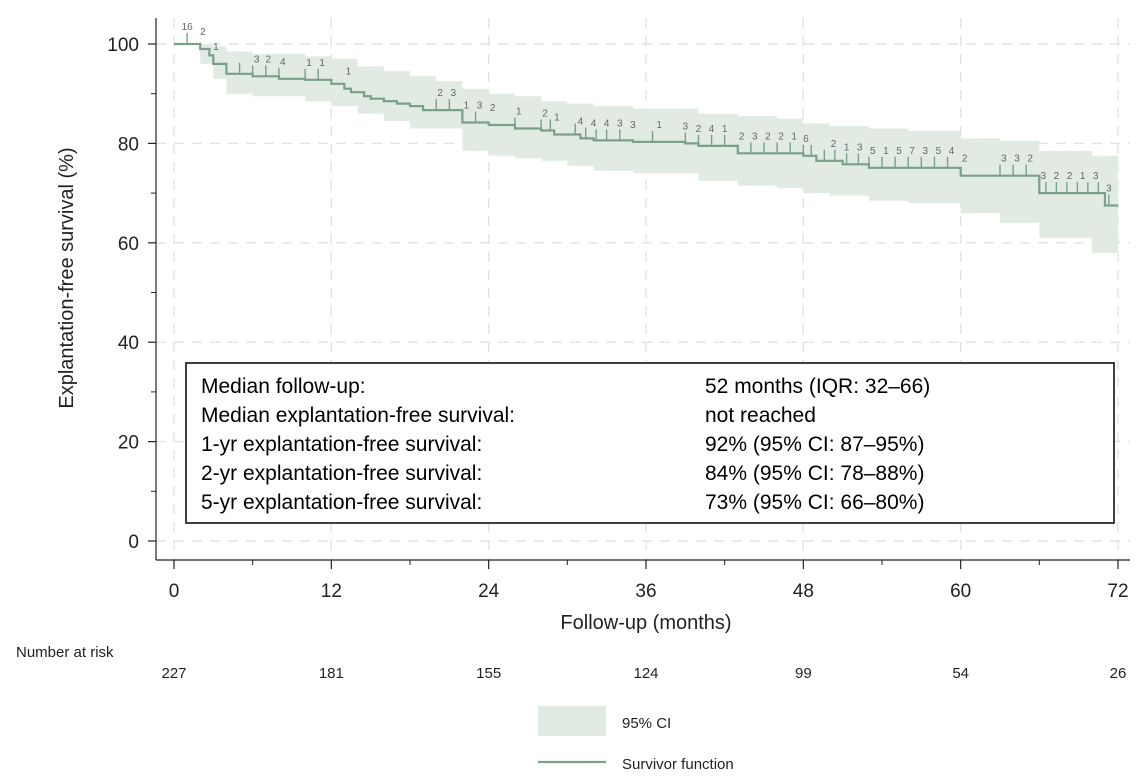  What do you see at coordinates (817, 386) in the screenshot?
I see `annotation-value: 52 months (IQR: 32–66)` at bounding box center [817, 386].